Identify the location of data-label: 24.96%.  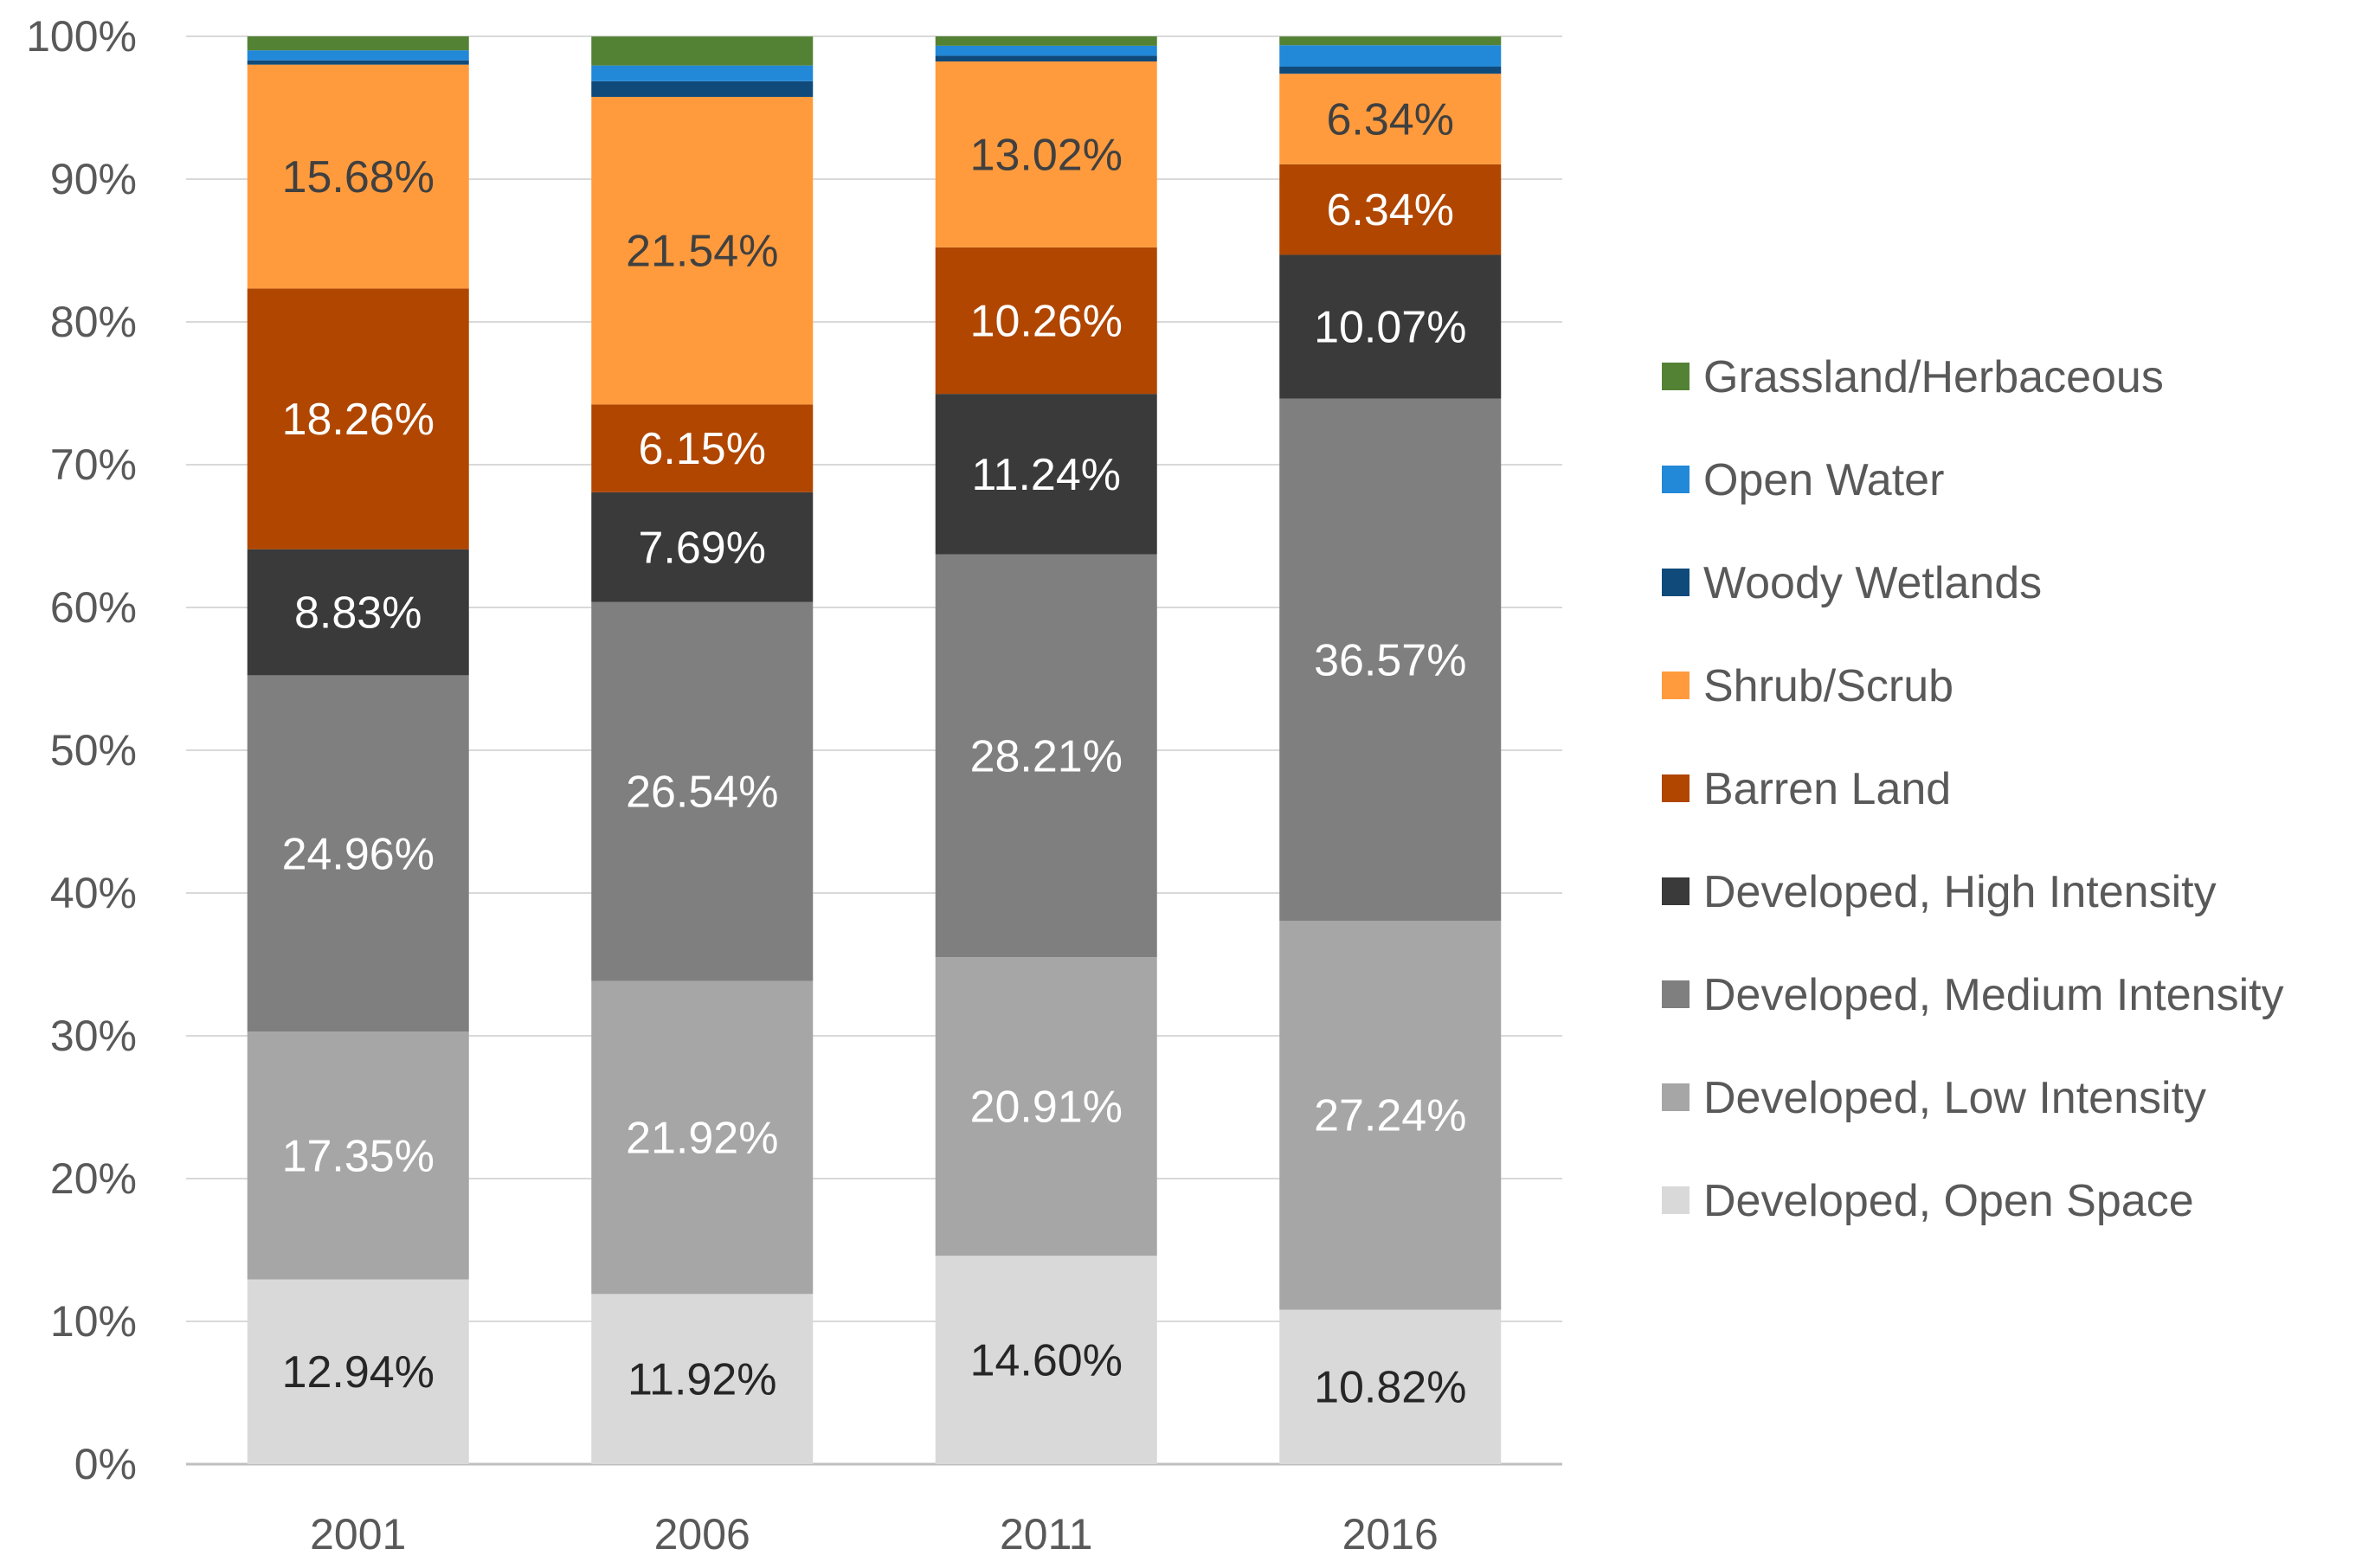
(358, 854).